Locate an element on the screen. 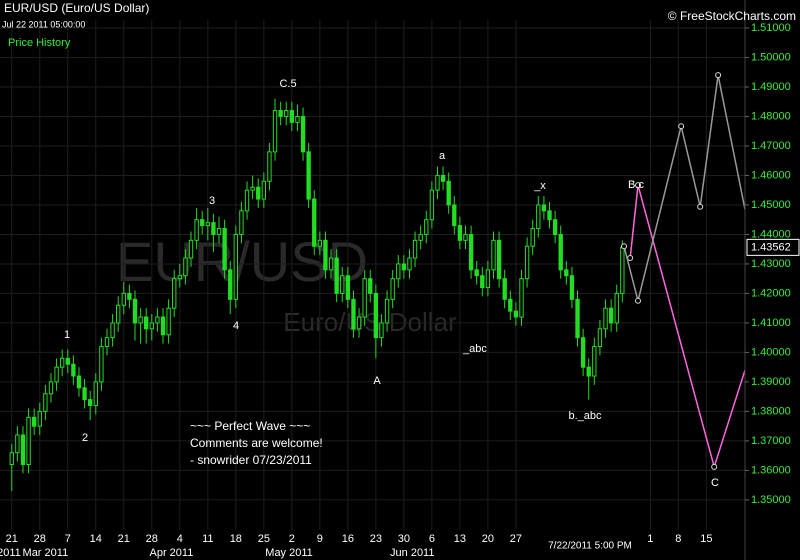 Image resolution: width=800 pixels, height=560 pixels. y-tick-label: 1.46000 is located at coordinates (771, 175).